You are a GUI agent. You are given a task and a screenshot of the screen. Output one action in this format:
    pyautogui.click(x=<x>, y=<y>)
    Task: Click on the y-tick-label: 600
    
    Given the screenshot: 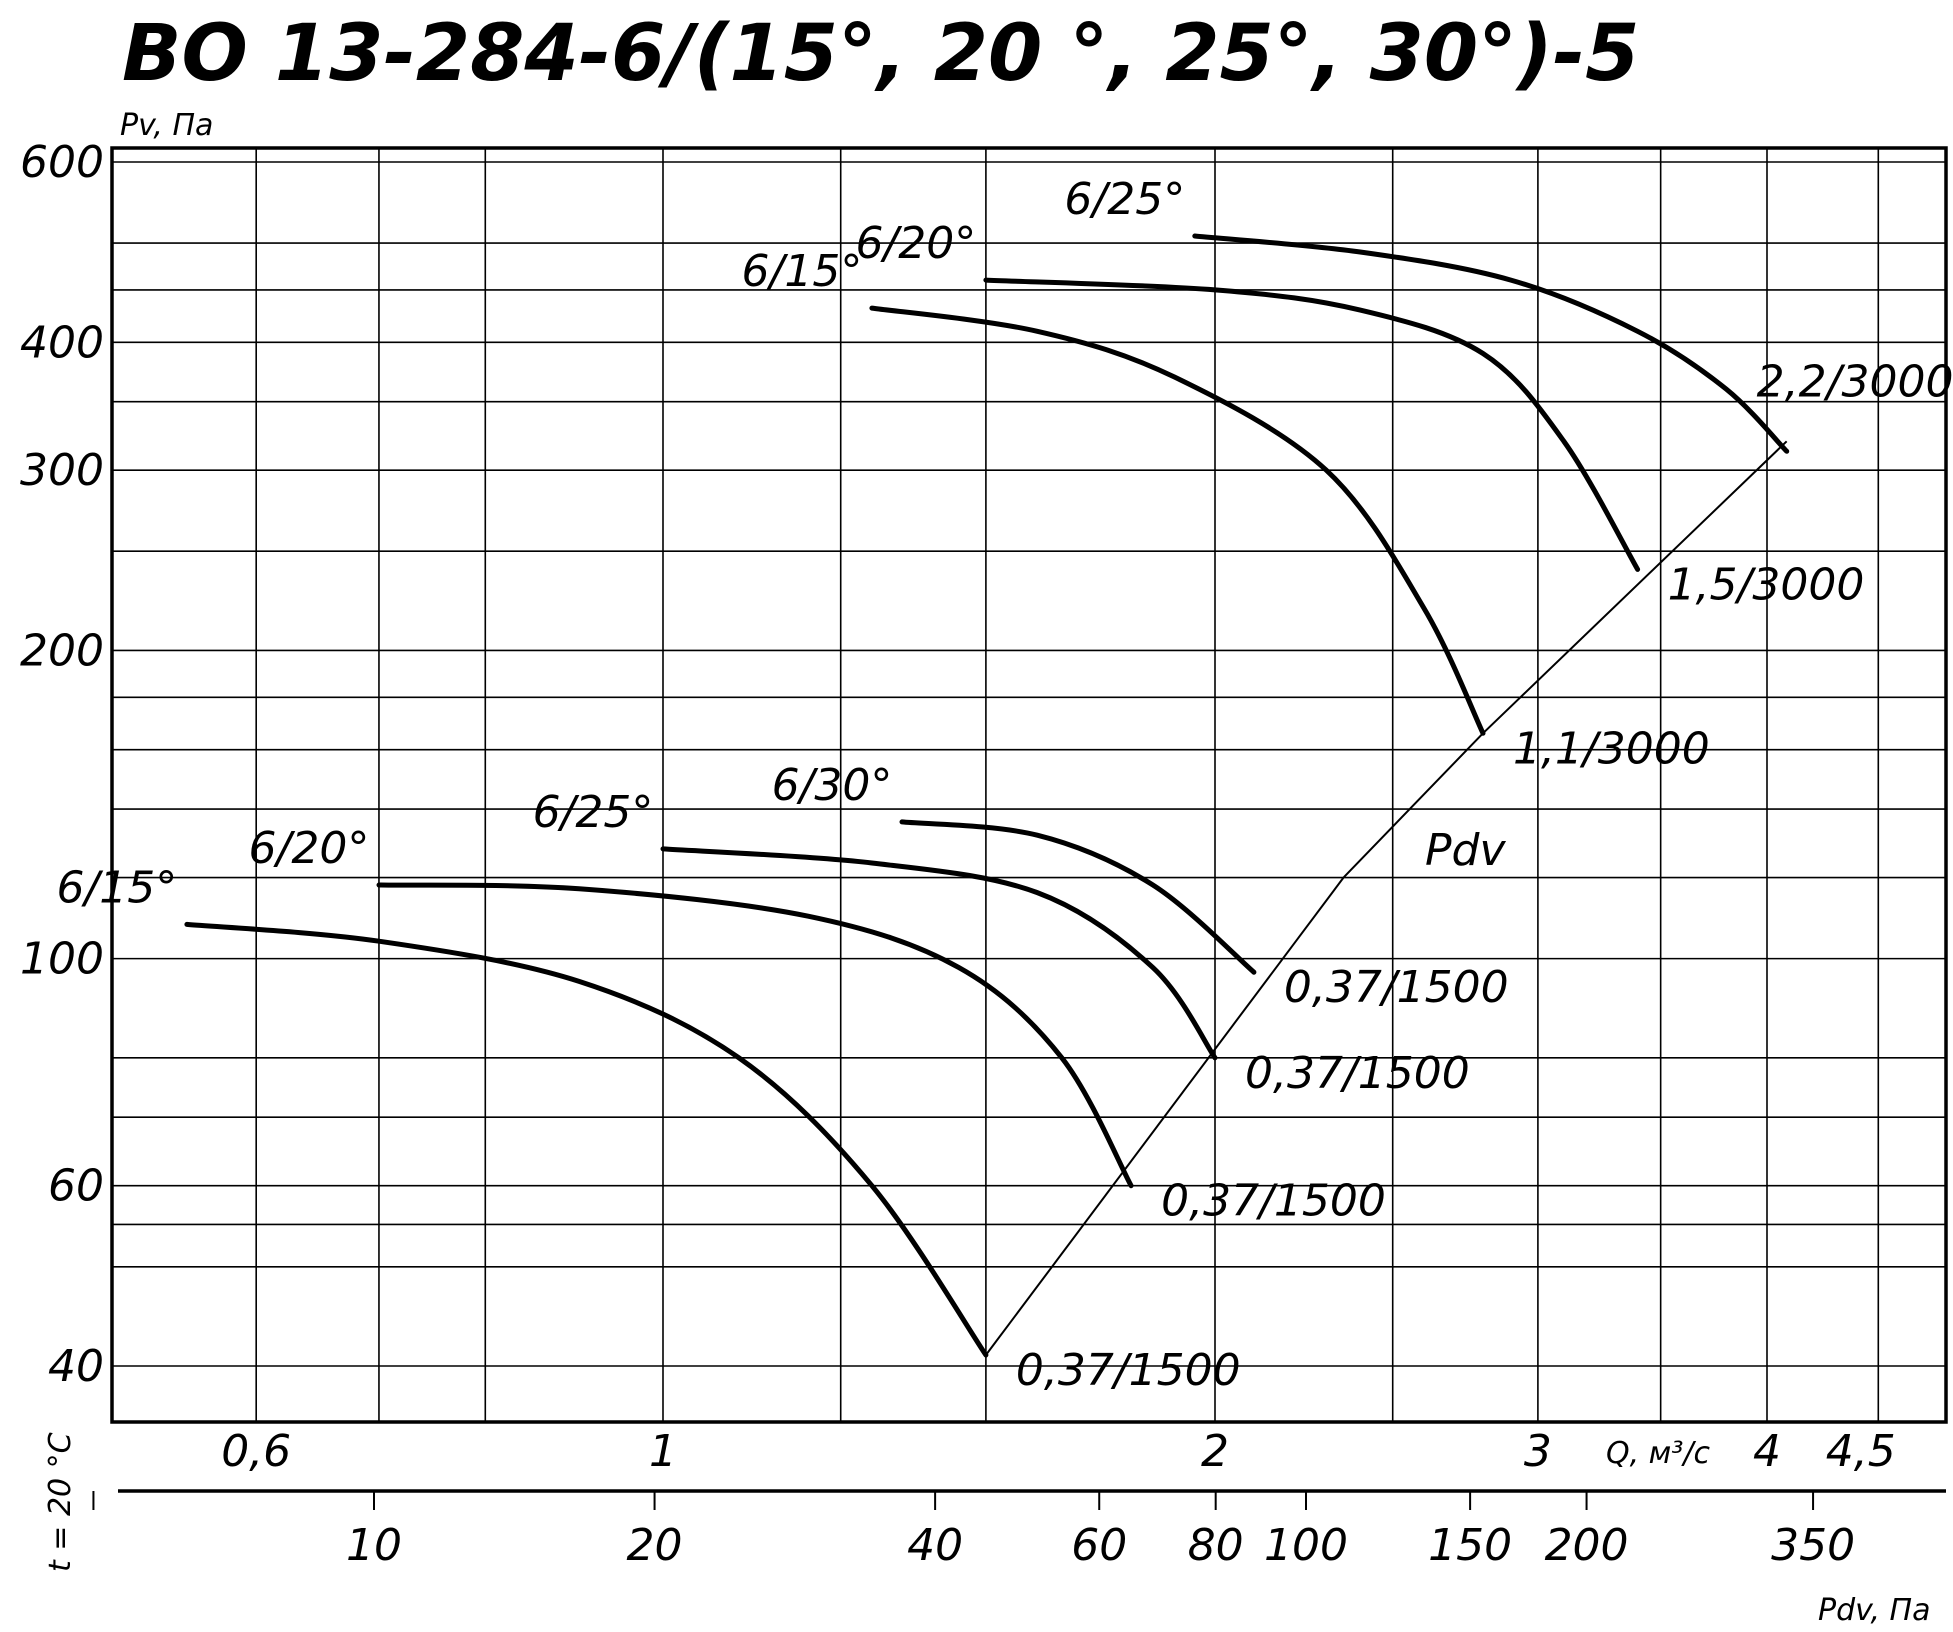 What is the action you would take?
    pyautogui.click(x=62, y=162)
    